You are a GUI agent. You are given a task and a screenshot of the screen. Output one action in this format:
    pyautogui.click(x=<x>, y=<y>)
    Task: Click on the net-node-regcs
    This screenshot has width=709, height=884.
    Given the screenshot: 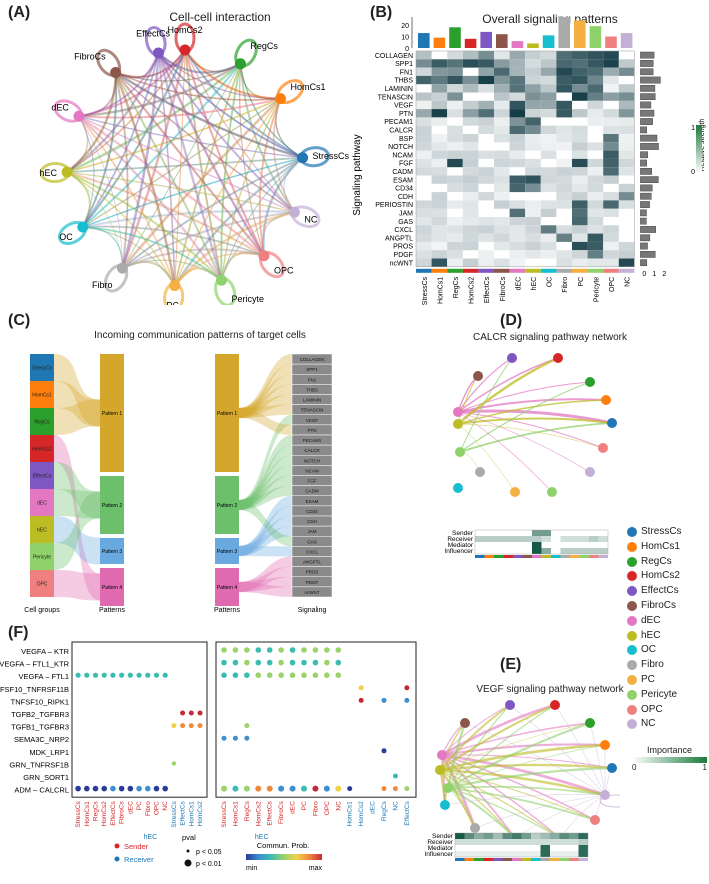 What is the action you would take?
    pyautogui.click(x=590, y=723)
    